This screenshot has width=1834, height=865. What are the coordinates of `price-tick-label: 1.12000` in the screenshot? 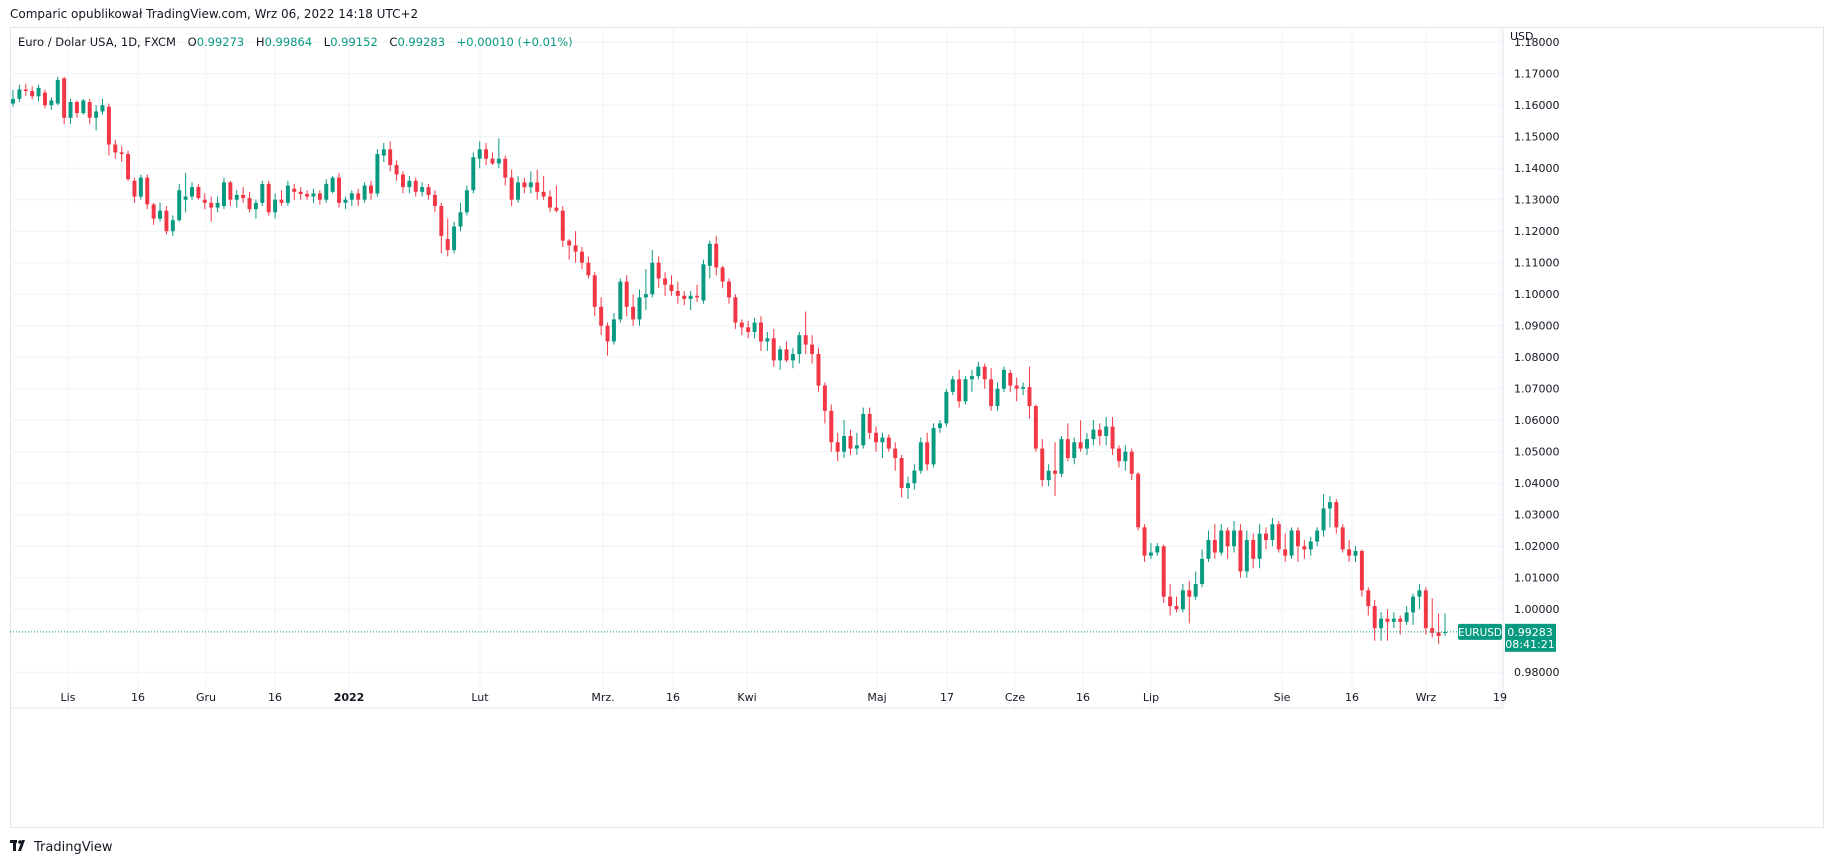 It's located at (1537, 231).